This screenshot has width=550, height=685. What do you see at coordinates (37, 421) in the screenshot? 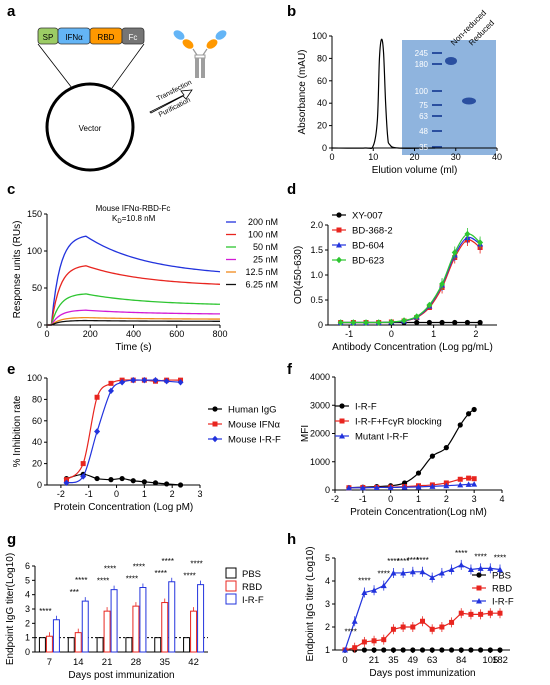
I see `y-tick-label: 60` at bounding box center [37, 421].